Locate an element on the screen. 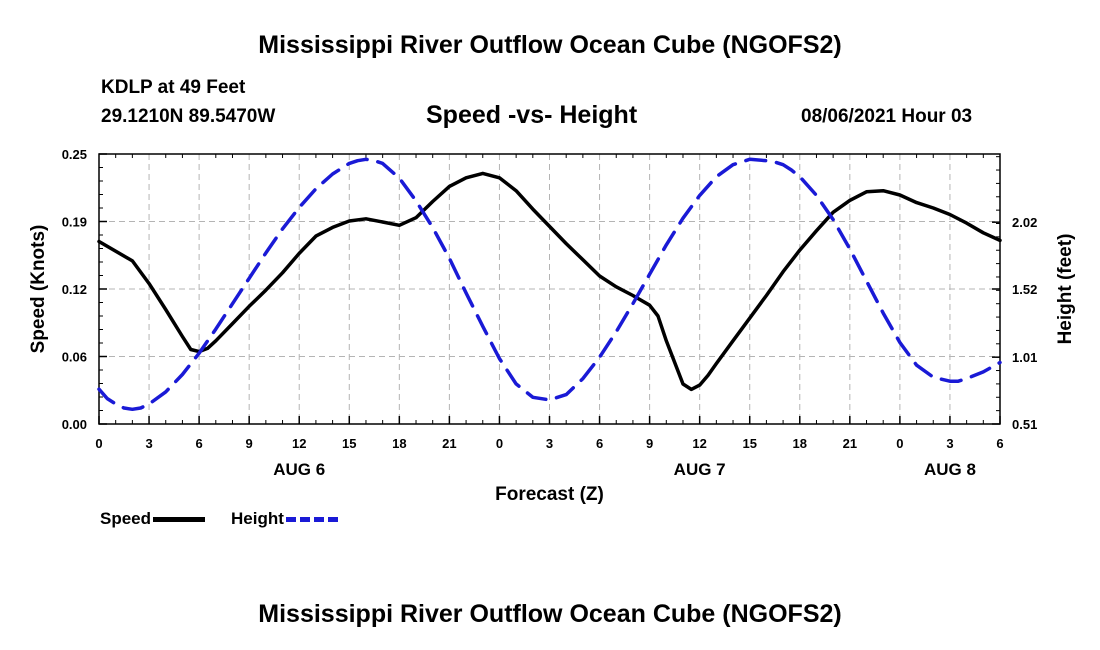  forecast-datetime: 08/06/2021 Hour 03 is located at coordinates (887, 116).